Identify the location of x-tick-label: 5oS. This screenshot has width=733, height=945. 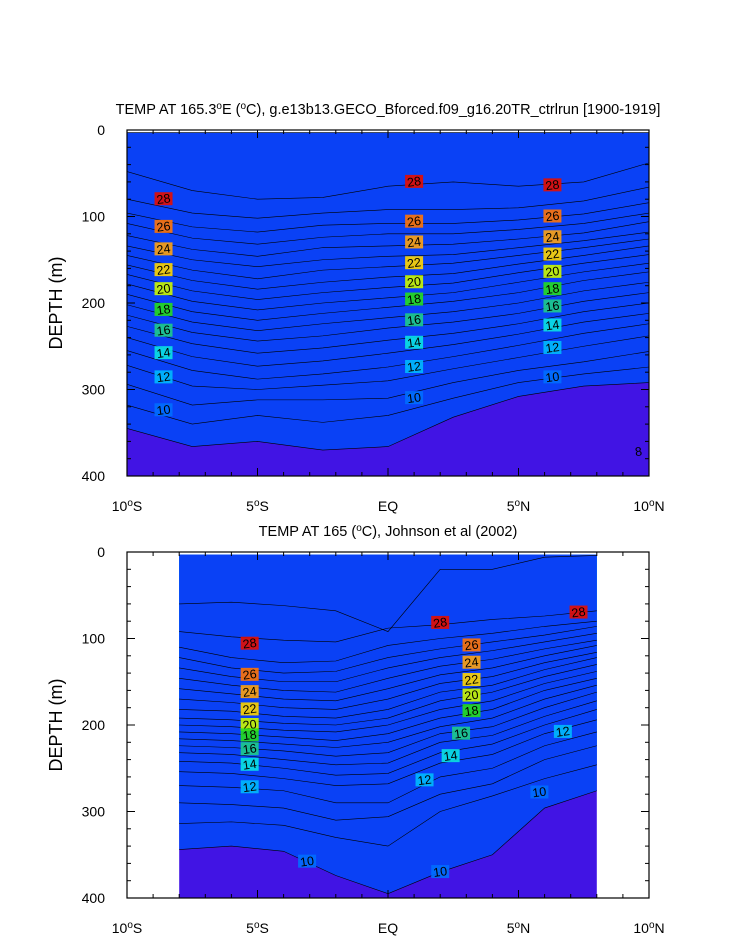
(257, 928).